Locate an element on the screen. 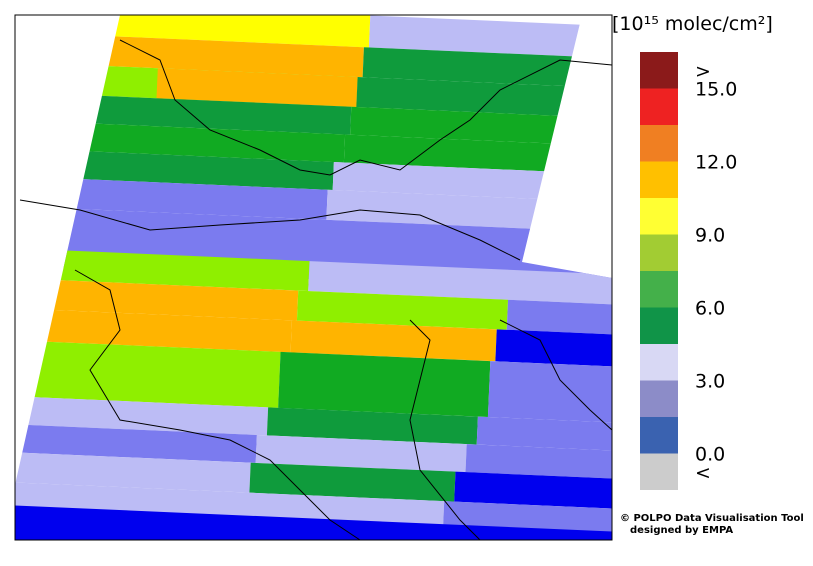 The image size is (813, 566). credit-line: © POLPO Data Visualisation Tool is located at coordinates (712, 518).